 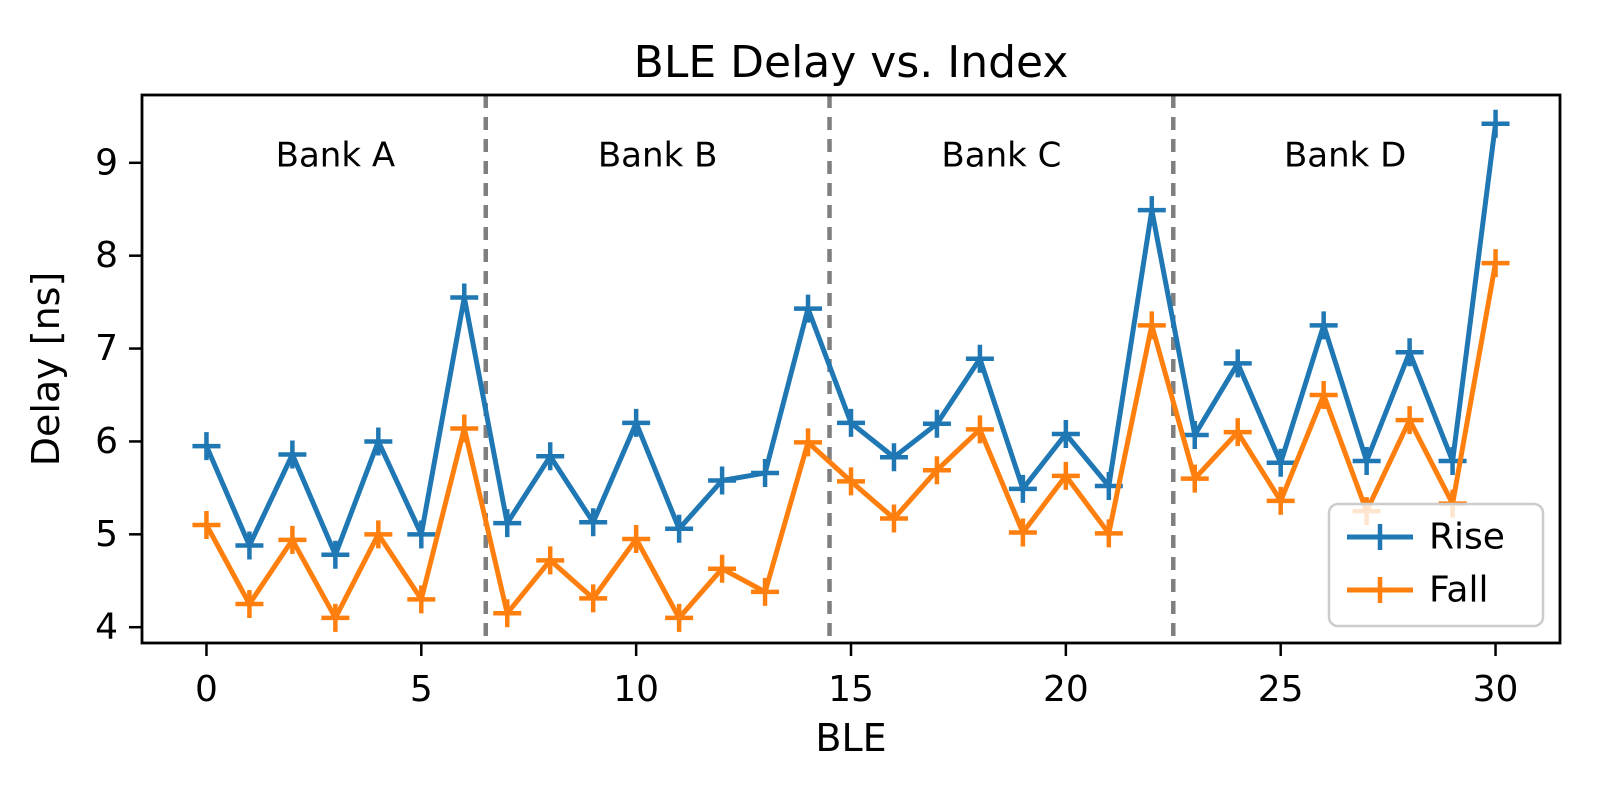 What do you see at coordinates (1436, 565) in the screenshot?
I see `legend: Rise Fall` at bounding box center [1436, 565].